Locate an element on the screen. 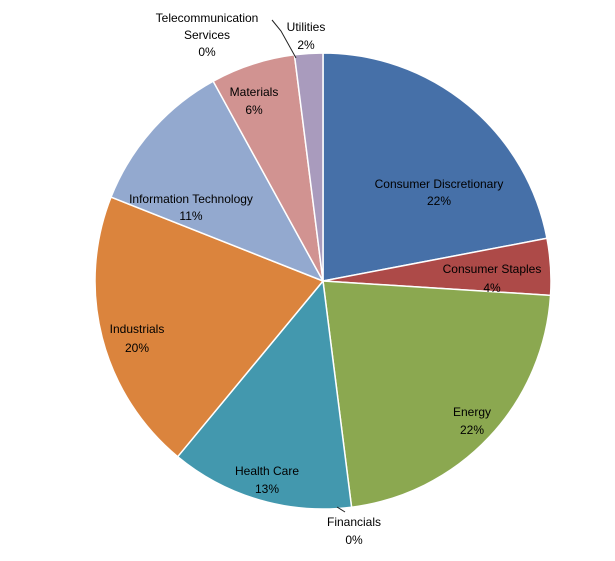 The image size is (615, 561). slice-label-consumer-discretionary: Consumer Discretionary is located at coordinates (439, 184).